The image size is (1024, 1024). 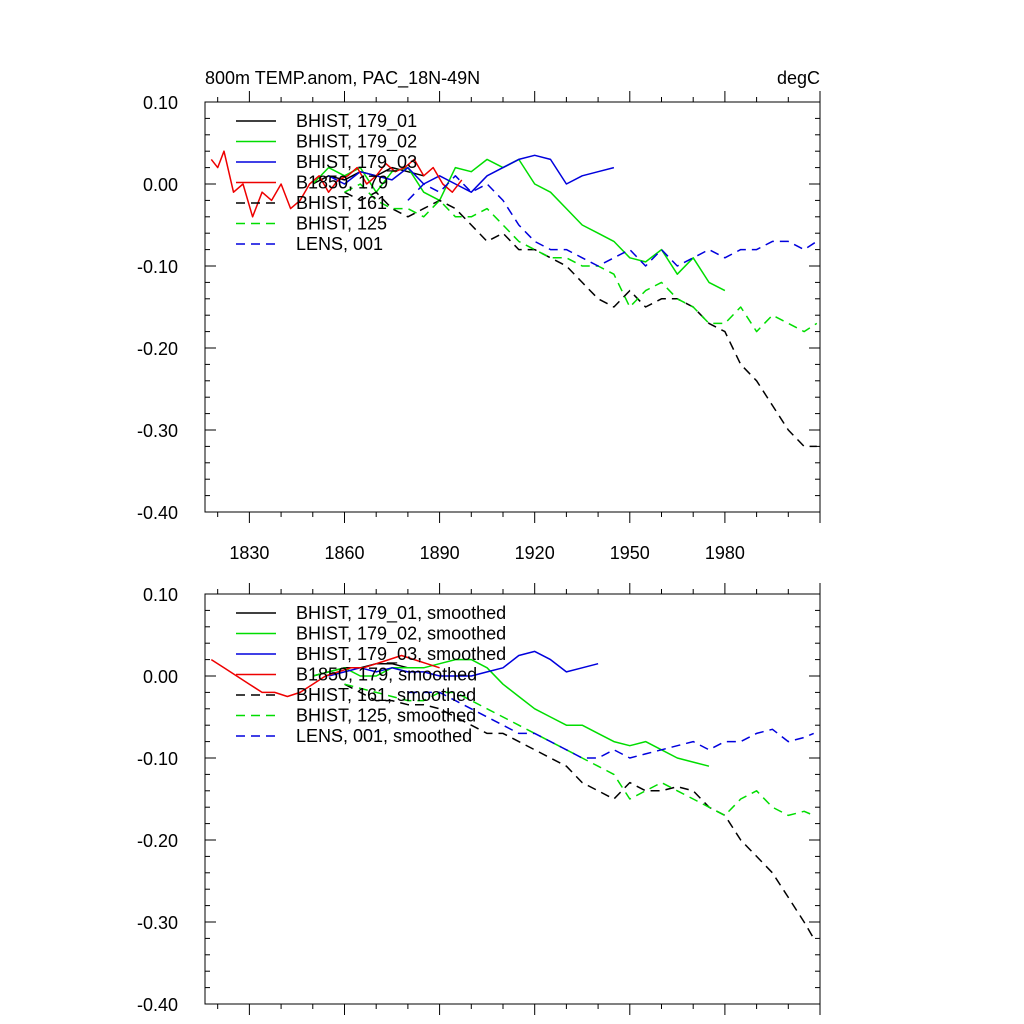 I want to click on legend-label: BHIST, 179_02, smoothed, so click(x=401, y=634).